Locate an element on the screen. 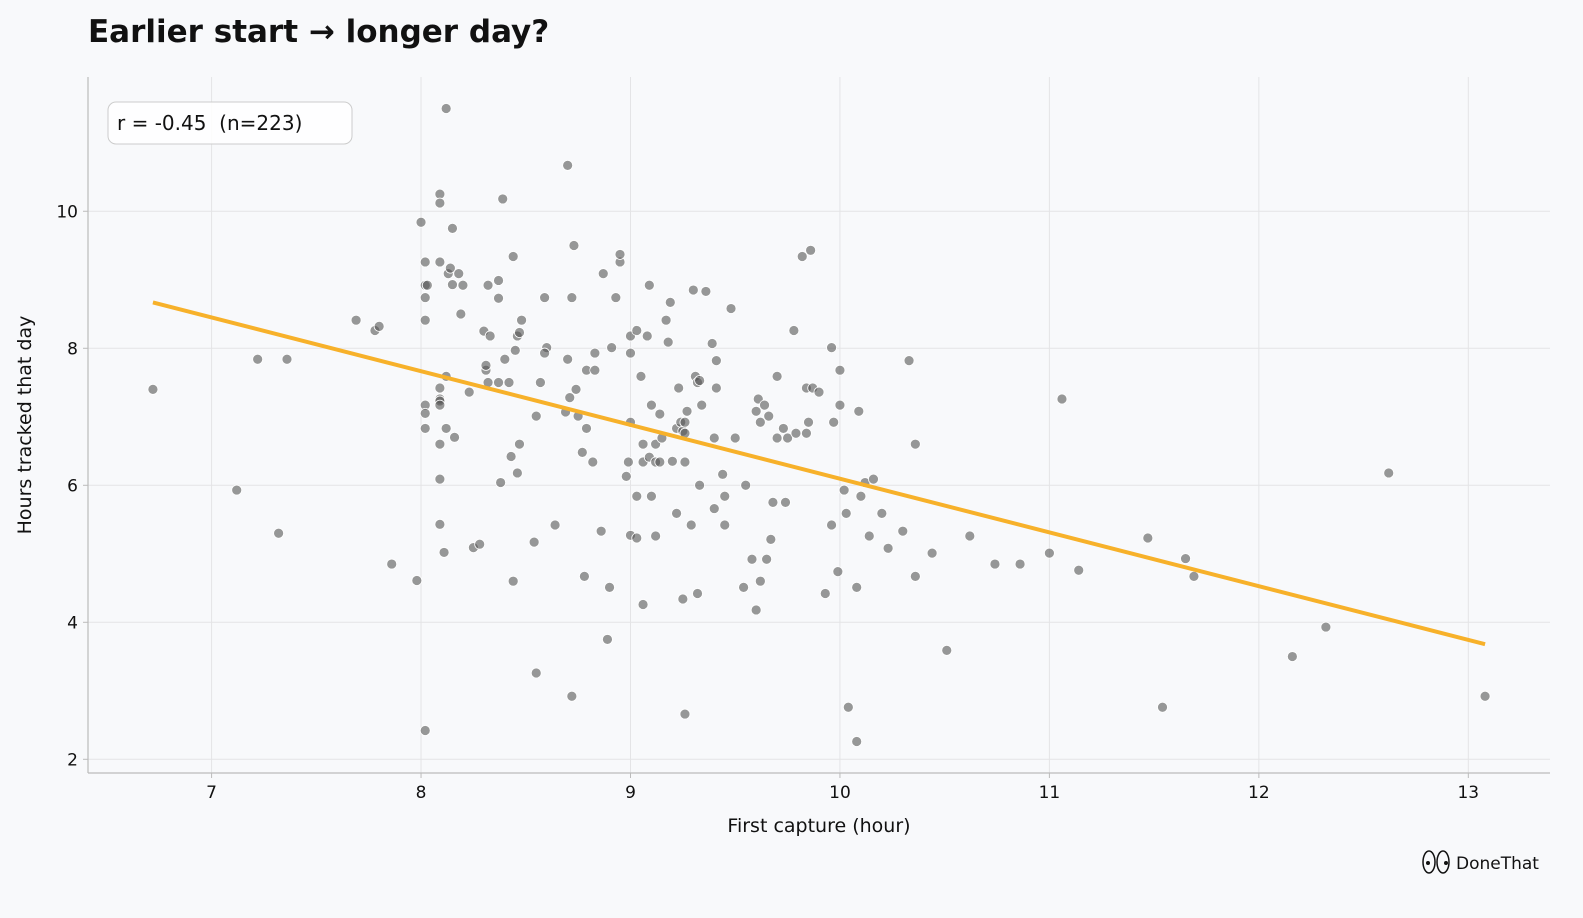 The width and height of the screenshot is (1583, 918). x-tick-label: 11 is located at coordinates (1050, 793).